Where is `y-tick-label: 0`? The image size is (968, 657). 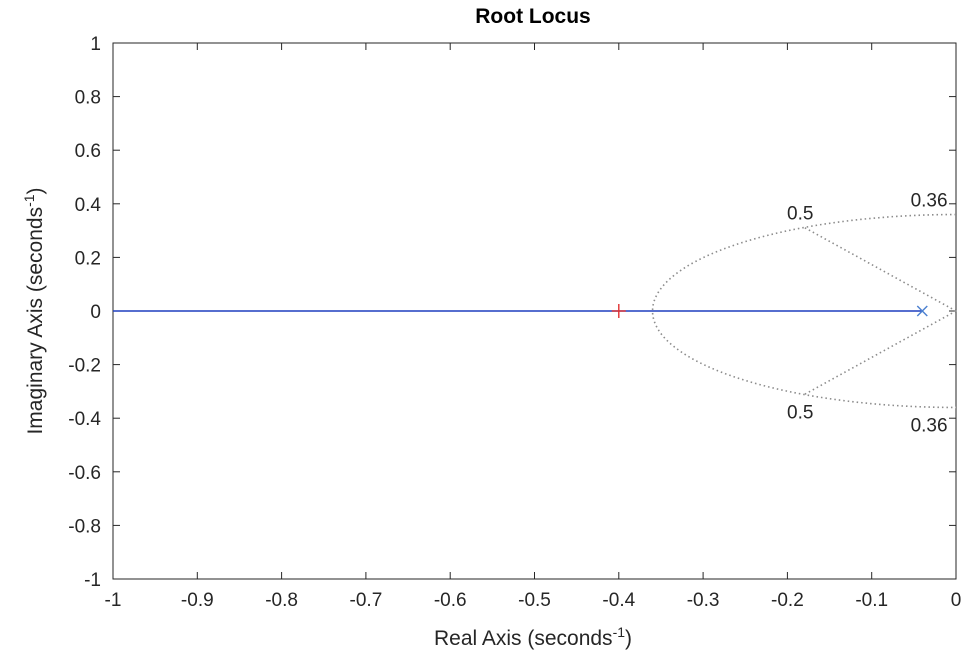 y-tick-label: 0 is located at coordinates (95, 312).